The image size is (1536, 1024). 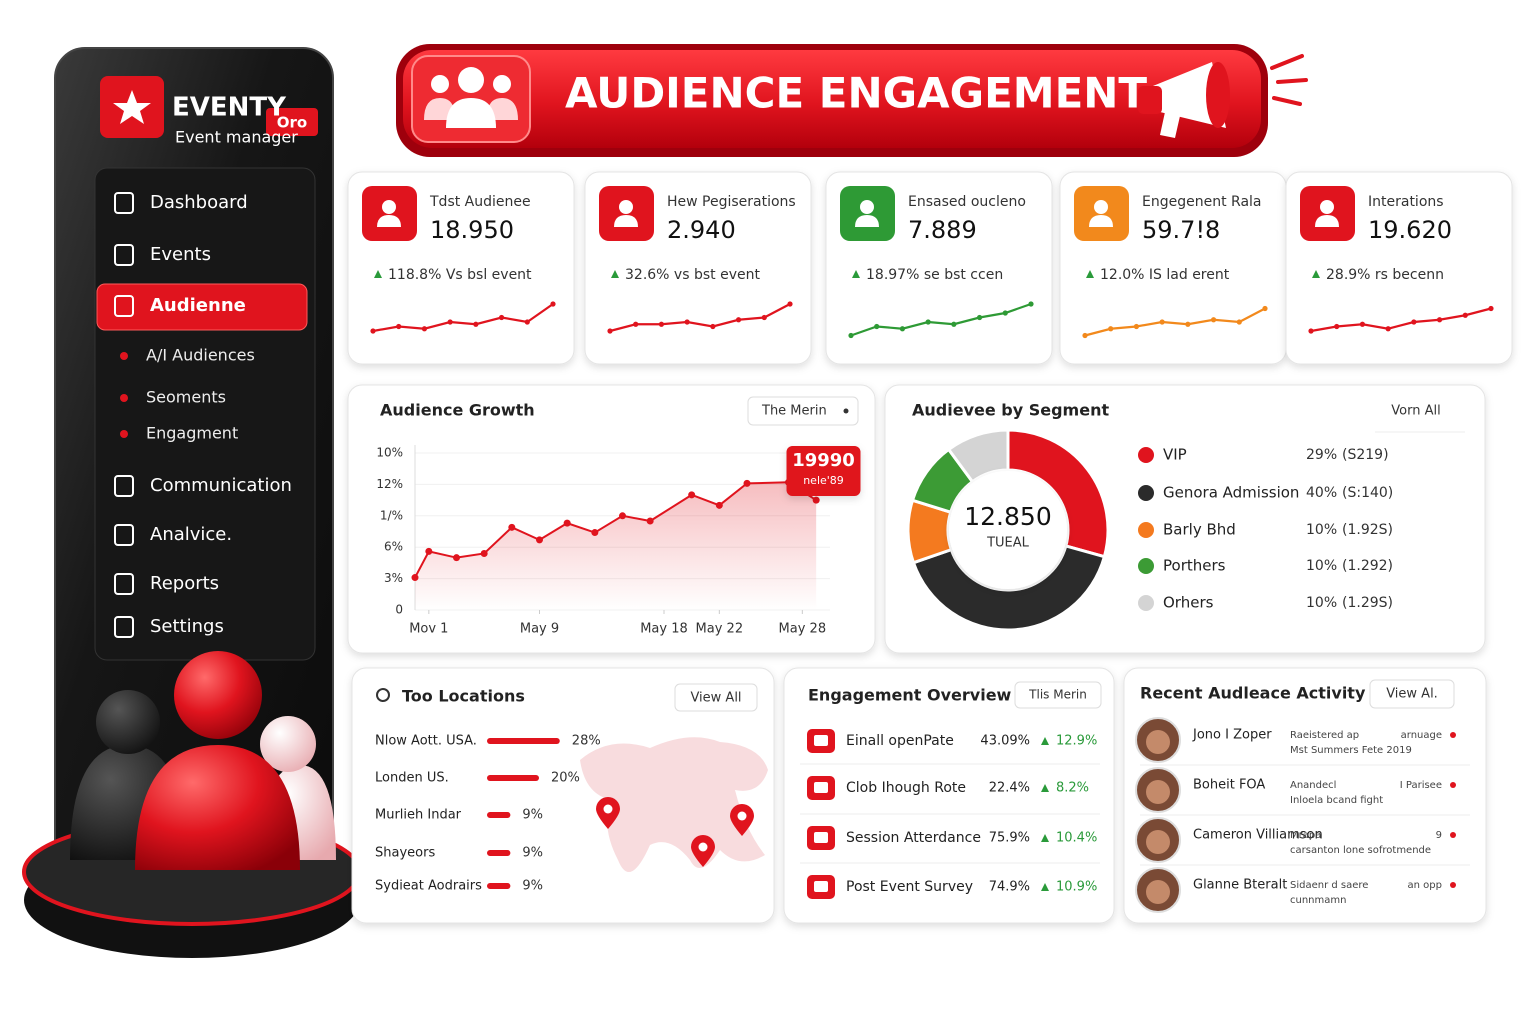 I want to click on x-tick-label: May 28, so click(x=803, y=629).